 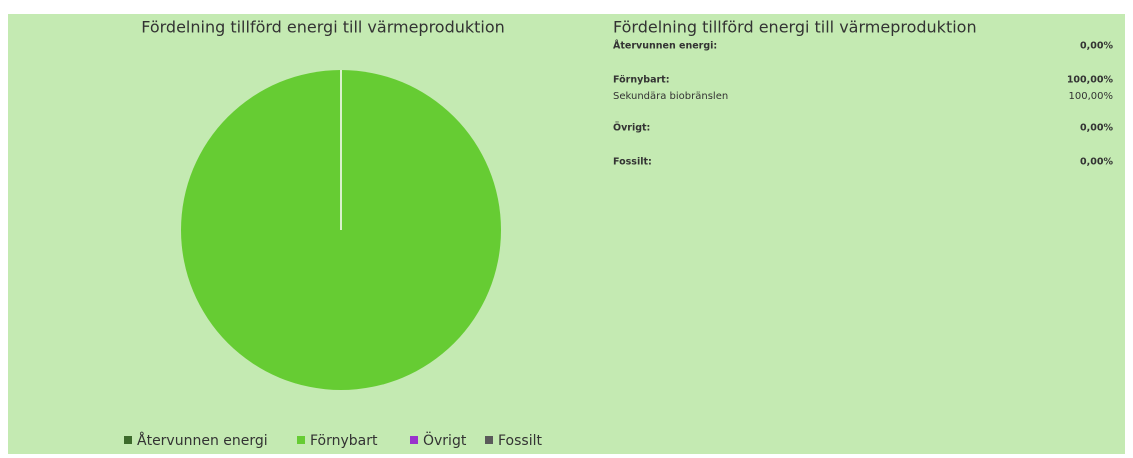 What do you see at coordinates (631, 128) in the screenshot?
I see `row-label: Övrigt:` at bounding box center [631, 128].